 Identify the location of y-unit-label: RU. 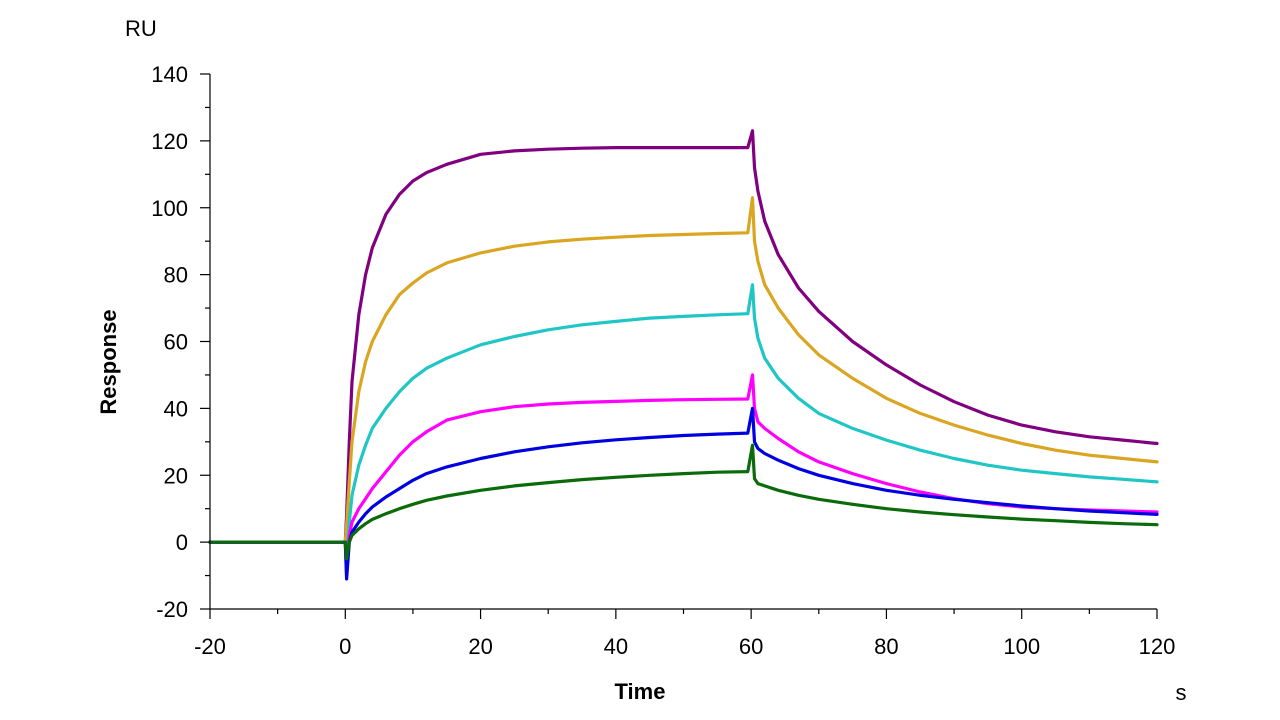
(141, 28).